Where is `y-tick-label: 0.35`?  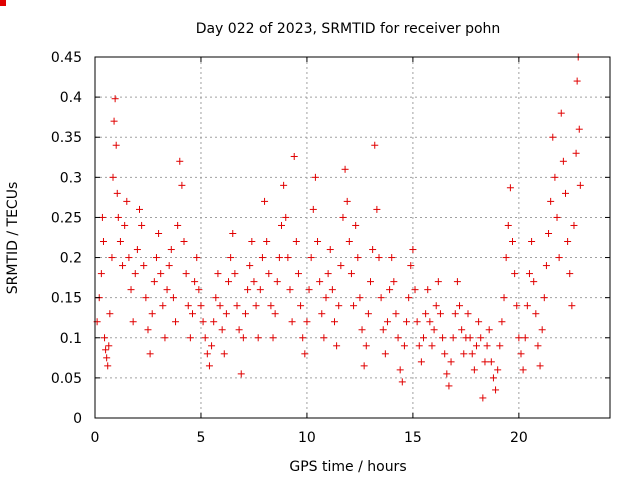 y-tick-label: 0.35 is located at coordinates (66, 138).